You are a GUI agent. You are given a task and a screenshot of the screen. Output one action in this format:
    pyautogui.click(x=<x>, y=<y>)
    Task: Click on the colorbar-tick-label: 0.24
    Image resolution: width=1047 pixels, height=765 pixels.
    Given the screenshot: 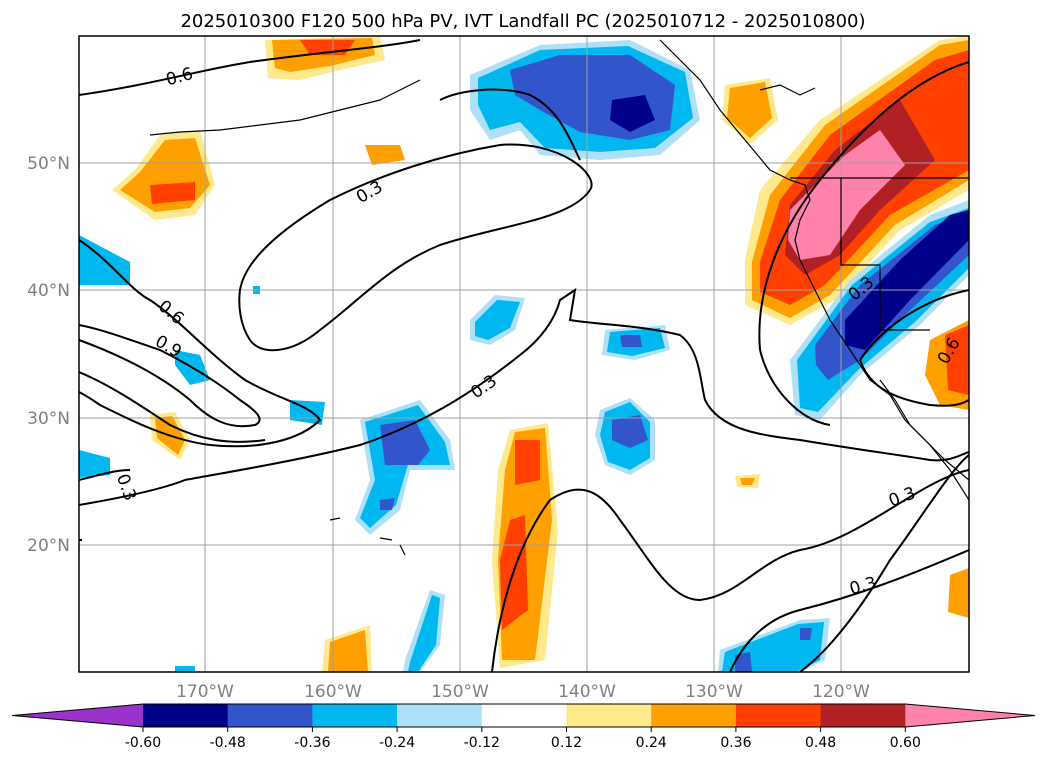 What is the action you would take?
    pyautogui.click(x=651, y=743)
    